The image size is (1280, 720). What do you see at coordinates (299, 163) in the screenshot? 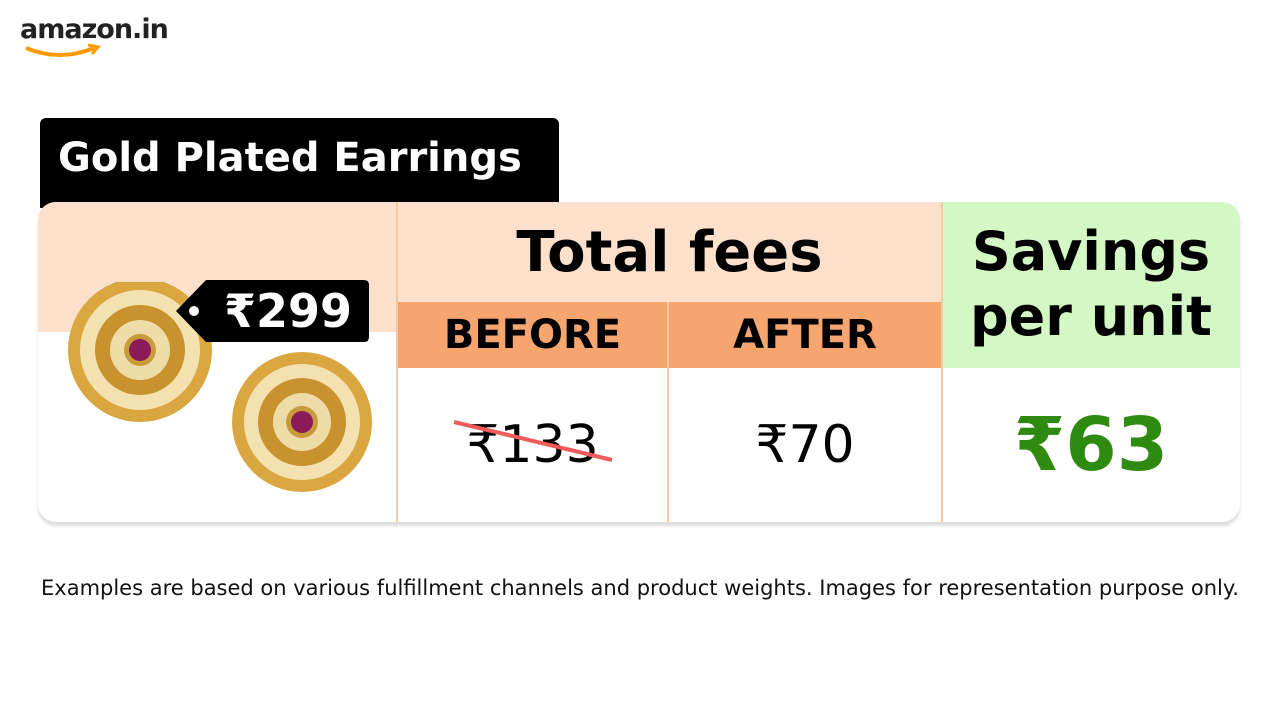
I see `product-title: Gold Plated Earrings` at bounding box center [299, 163].